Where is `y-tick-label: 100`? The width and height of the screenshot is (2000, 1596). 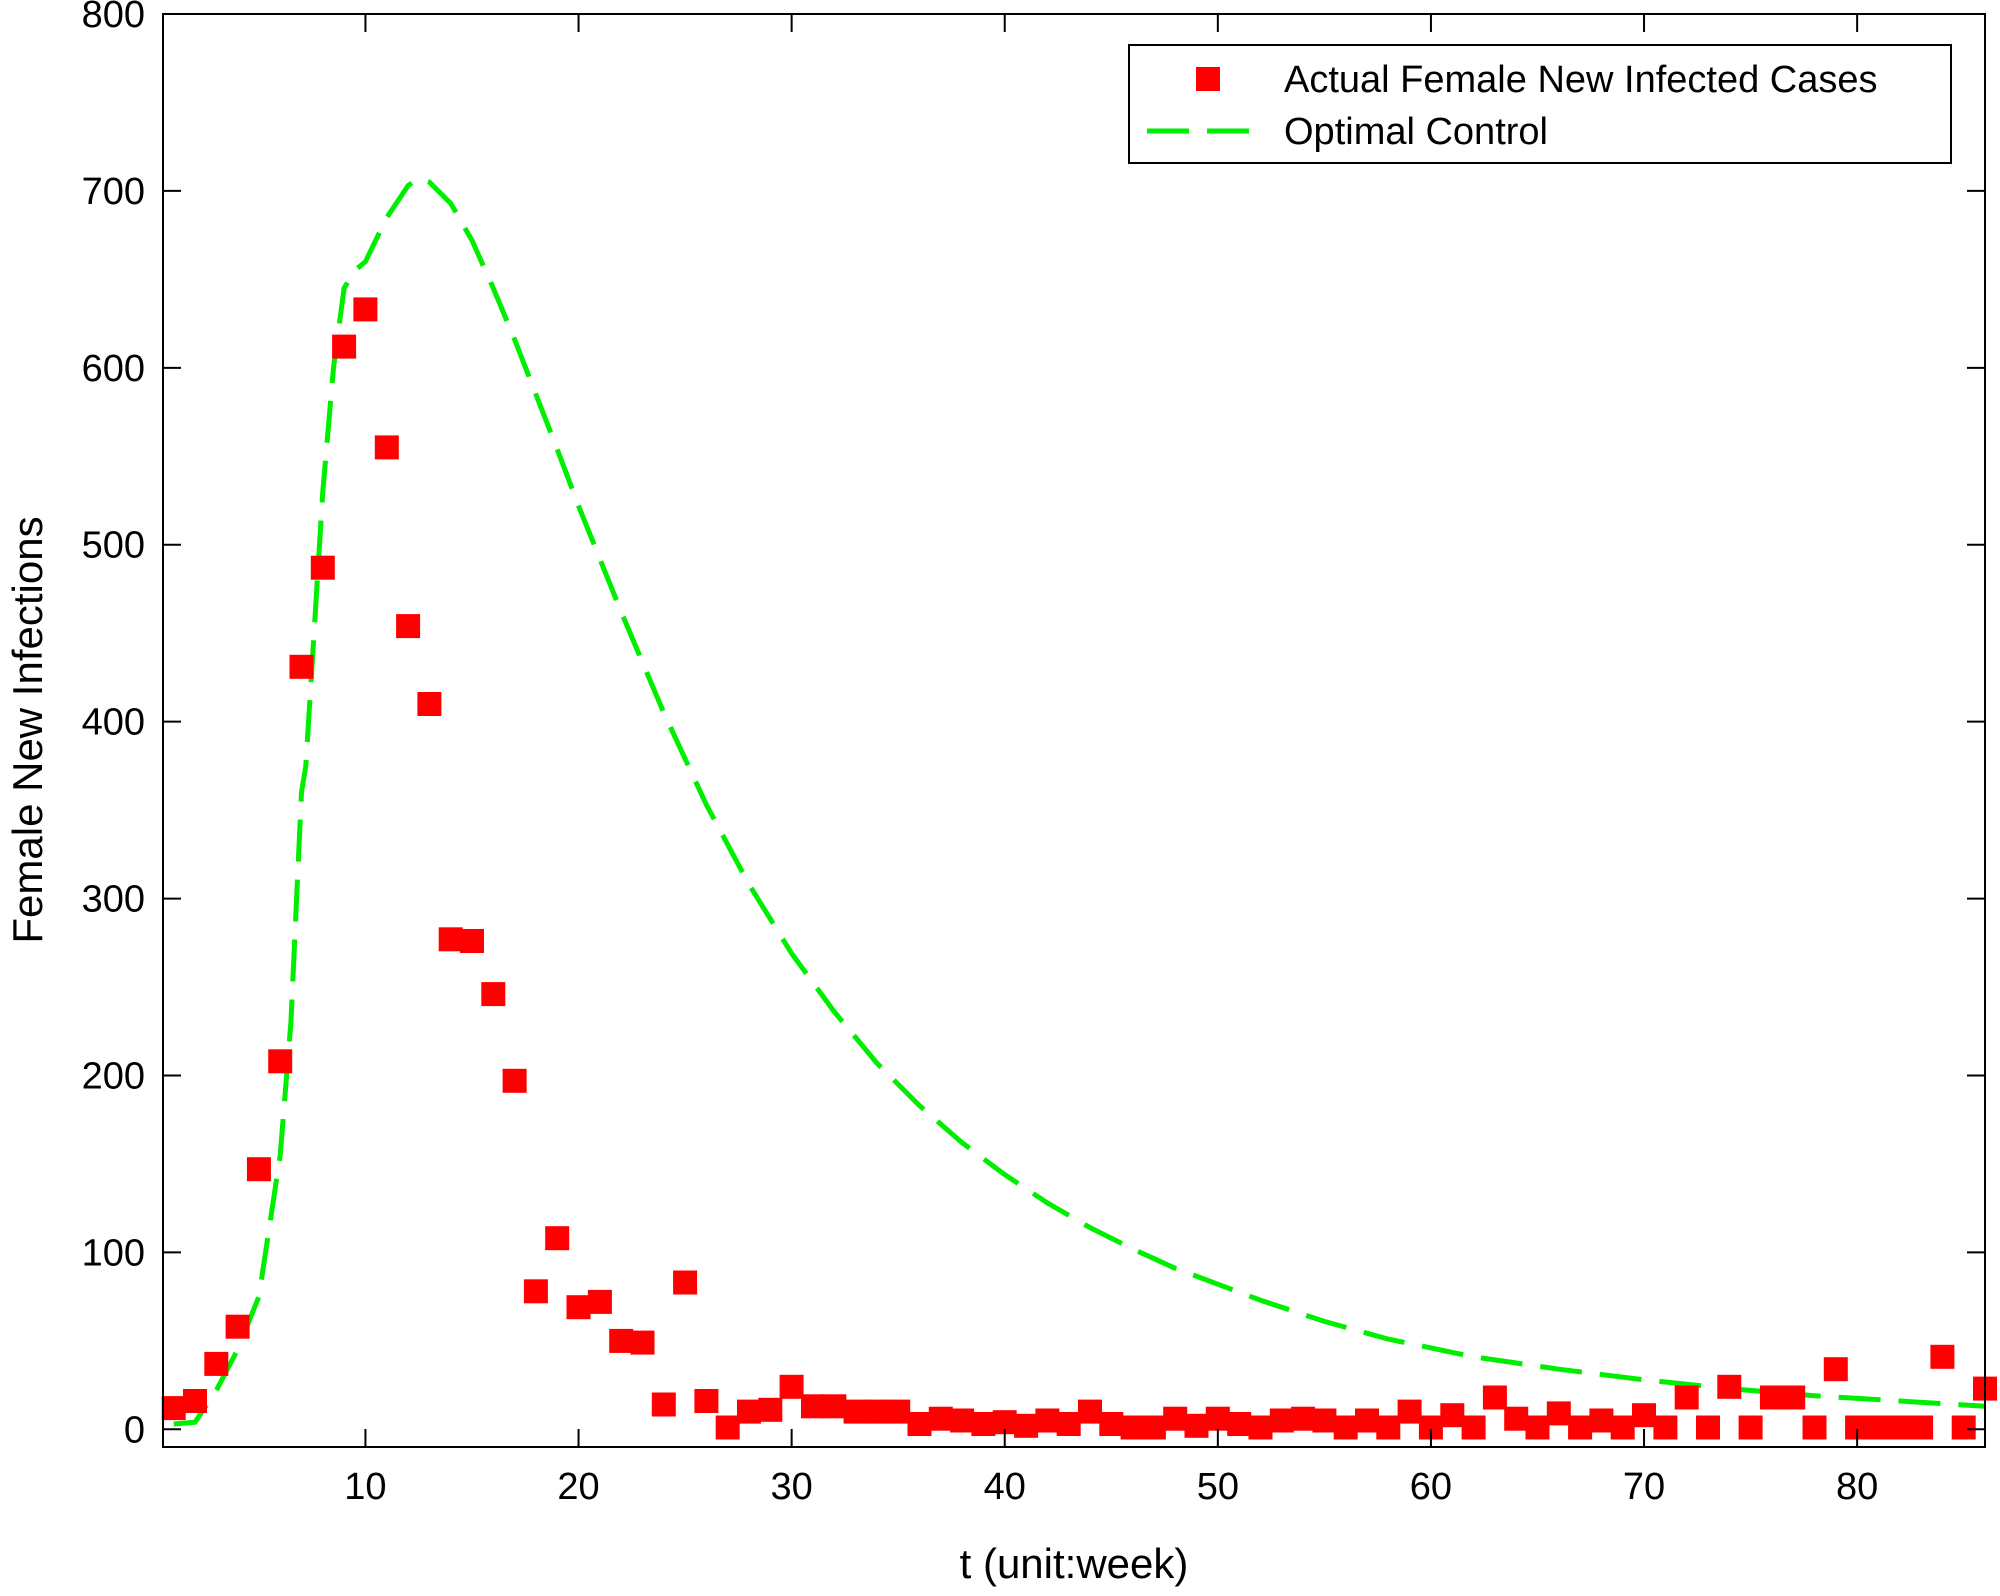
y-tick-label: 100 is located at coordinates (113, 1253).